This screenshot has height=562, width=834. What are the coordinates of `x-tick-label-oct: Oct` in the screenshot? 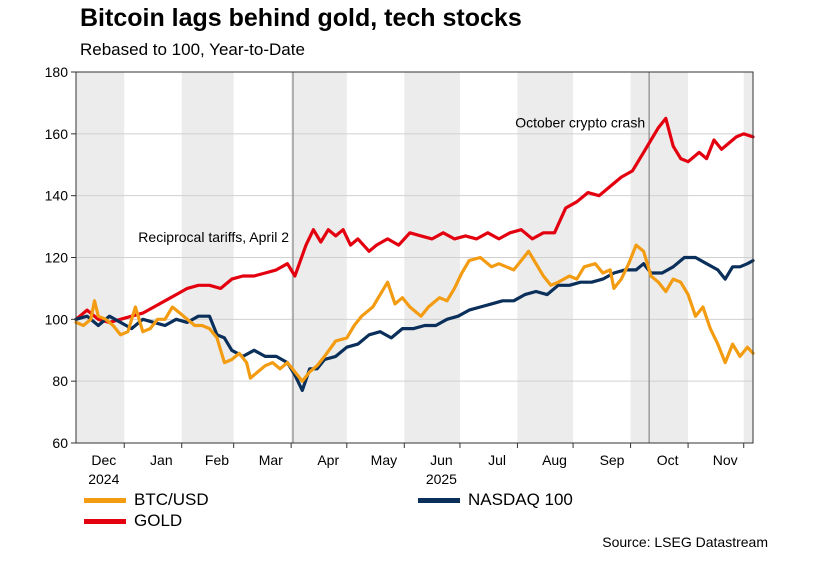 It's located at (668, 460).